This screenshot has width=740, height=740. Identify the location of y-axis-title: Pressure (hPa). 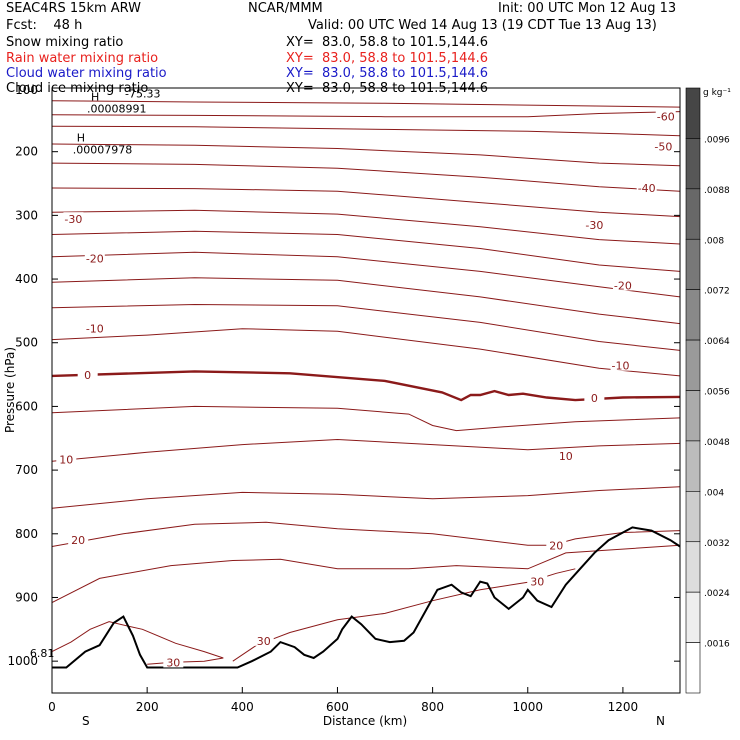
(10, 390).